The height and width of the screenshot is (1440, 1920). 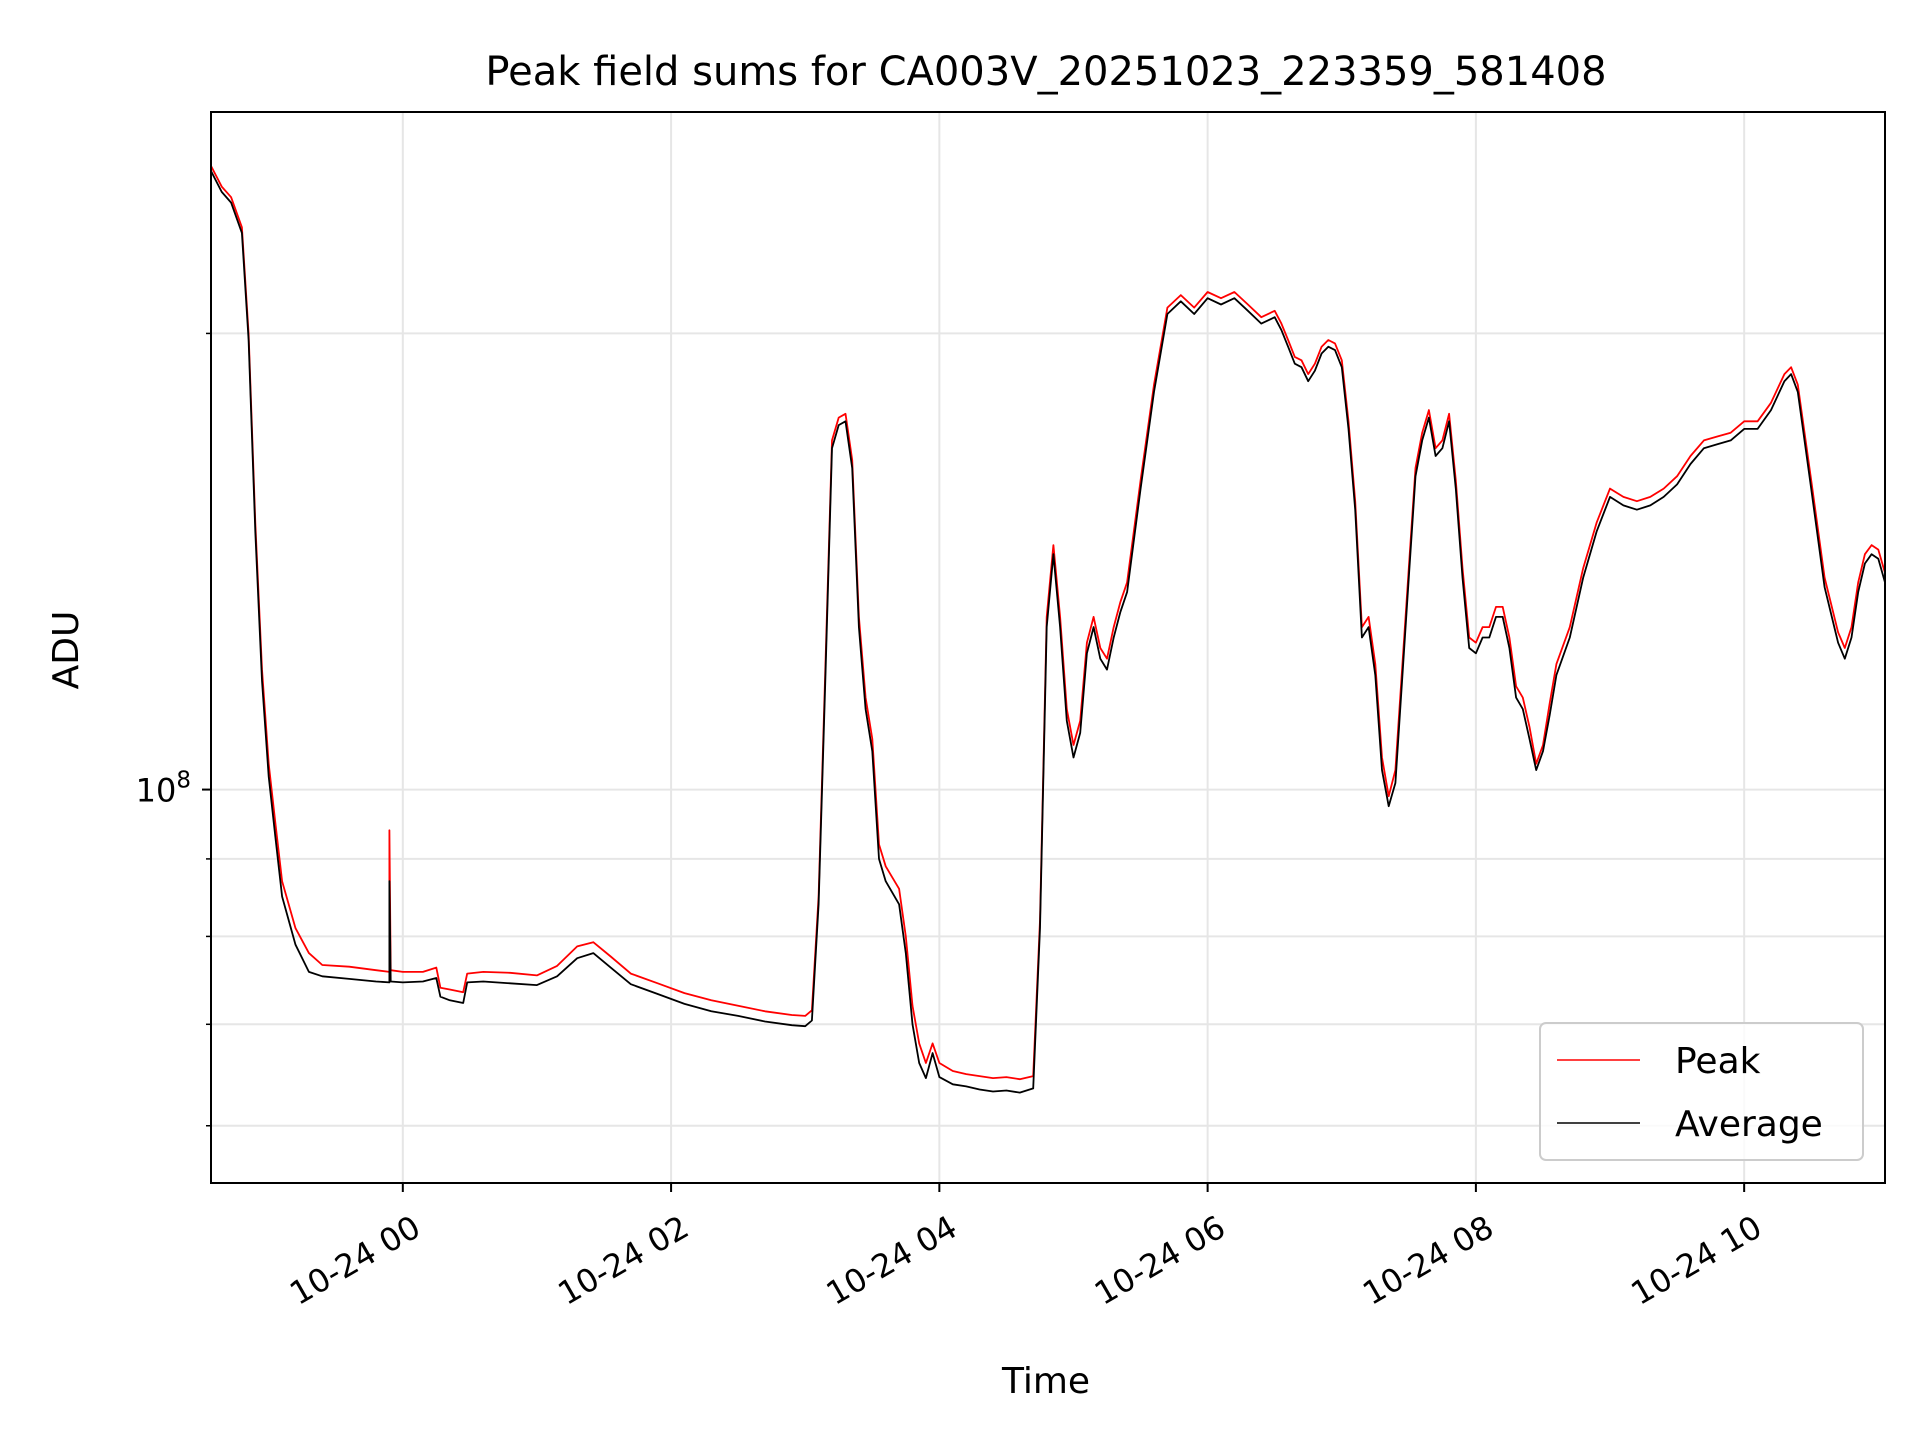 What do you see at coordinates (1045, 1381) in the screenshot?
I see `x-axis-label: Time` at bounding box center [1045, 1381].